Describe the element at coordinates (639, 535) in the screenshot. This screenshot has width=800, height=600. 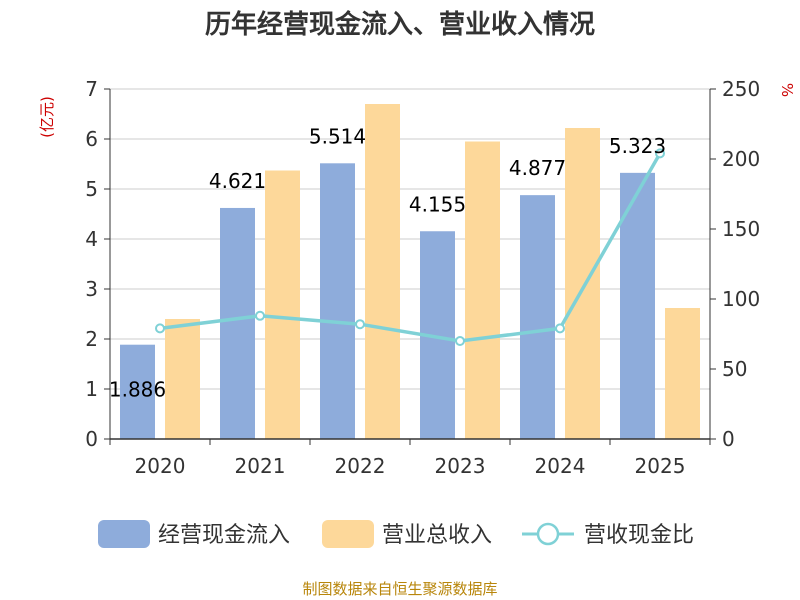
I see `legend-label-ratio: 营收现金比` at that location.